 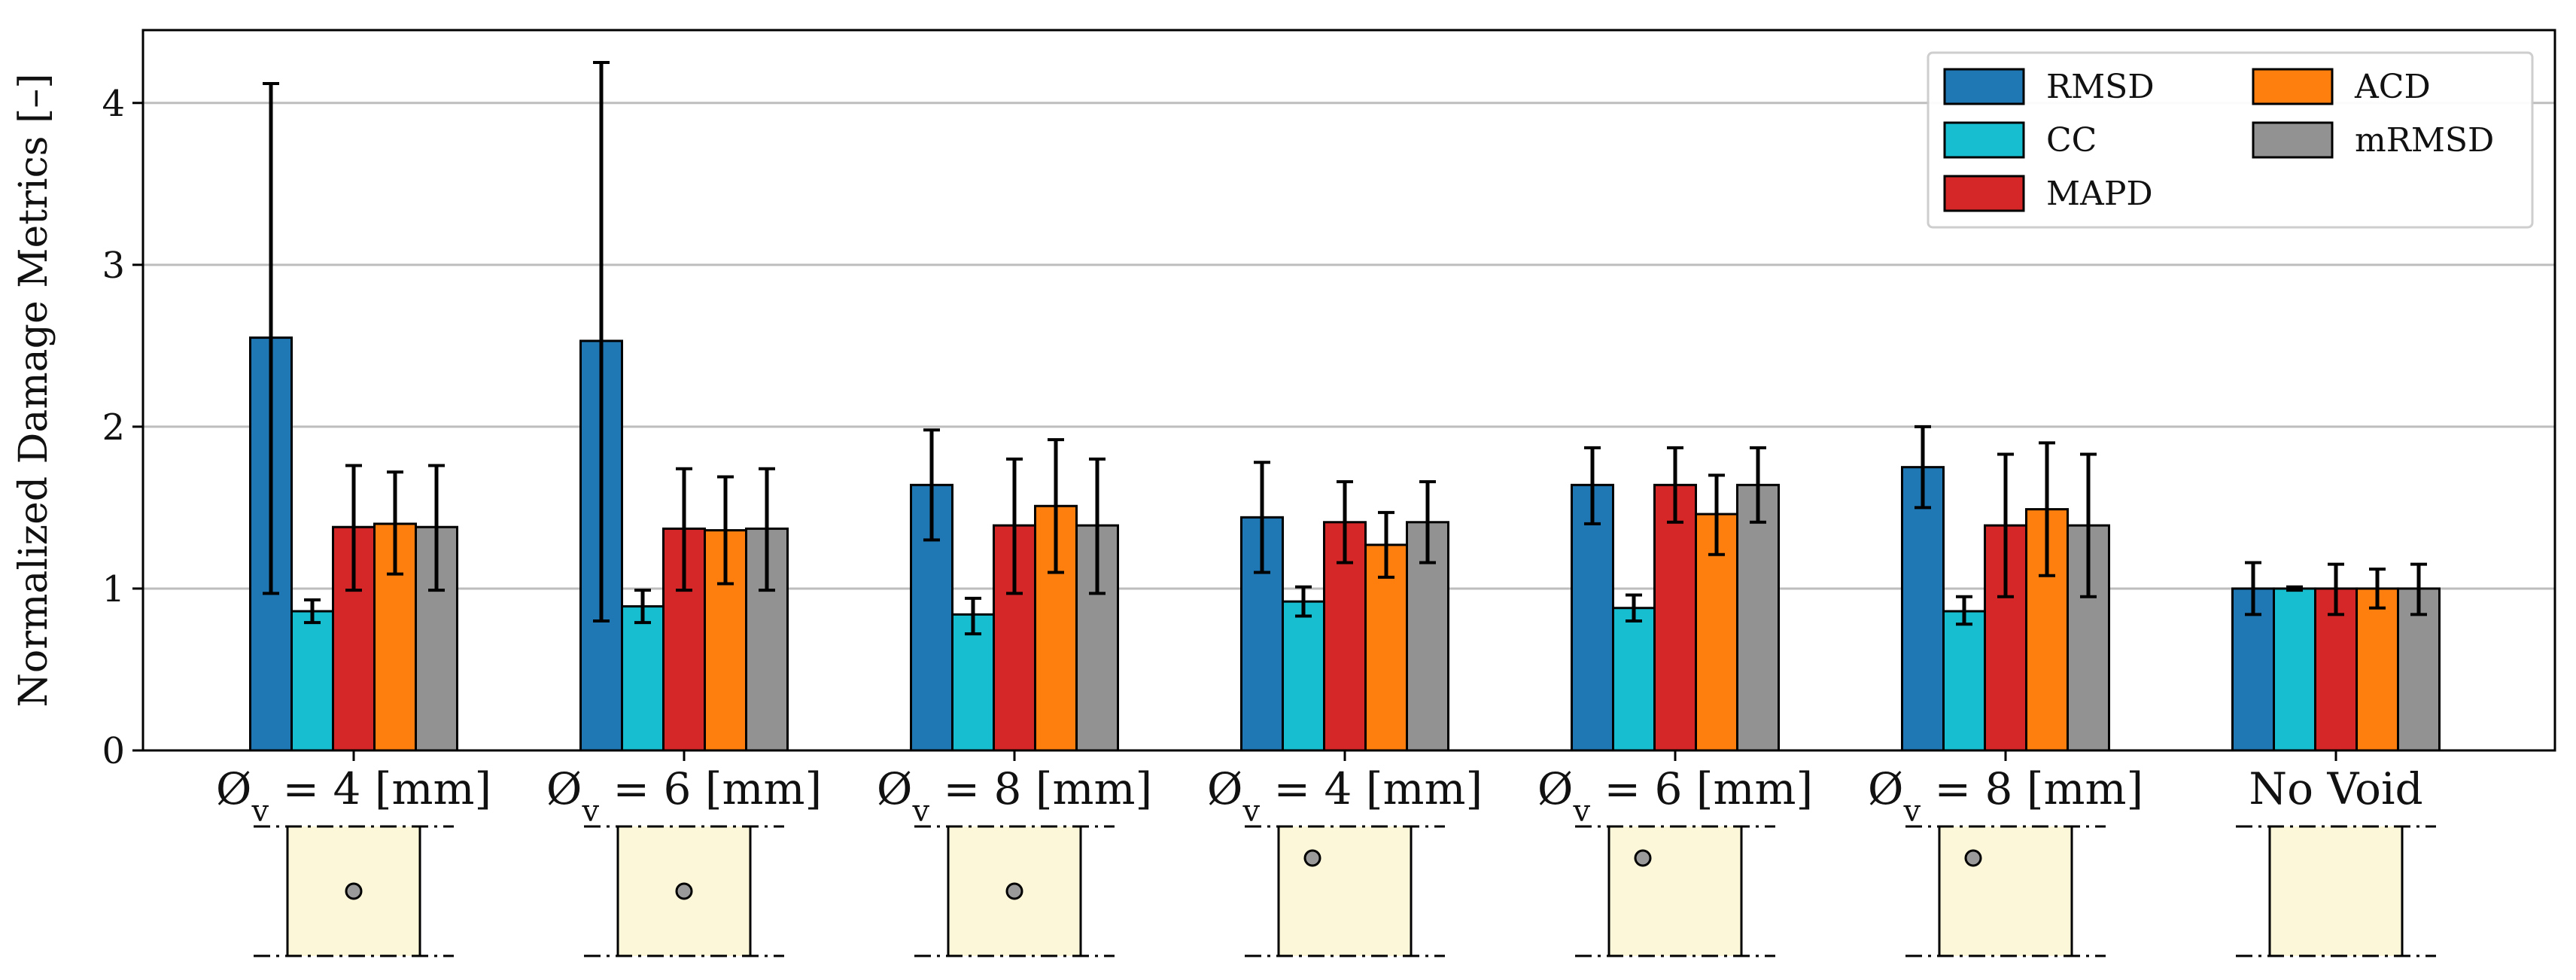 What do you see at coordinates (1984, 86) in the screenshot?
I see `legend-swatch-rmsd` at bounding box center [1984, 86].